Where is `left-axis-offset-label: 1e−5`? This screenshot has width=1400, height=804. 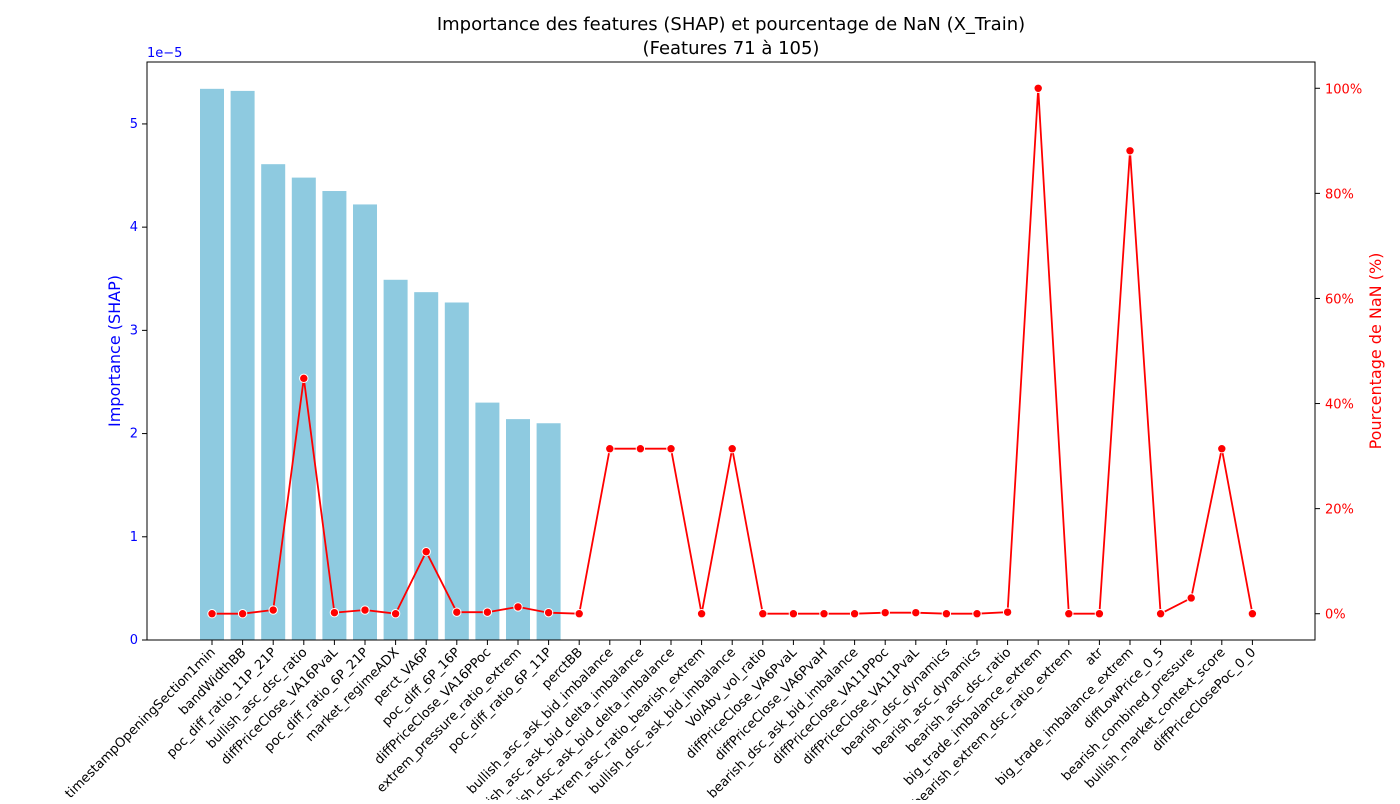
left-axis-offset-label: 1e−5 is located at coordinates (164, 53).